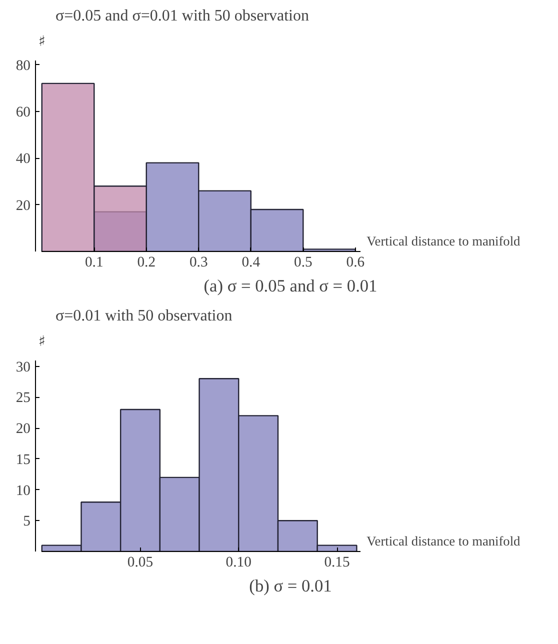  What do you see at coordinates (290, 586) in the screenshot?
I see `text: (b) σ = 0.01` at bounding box center [290, 586].